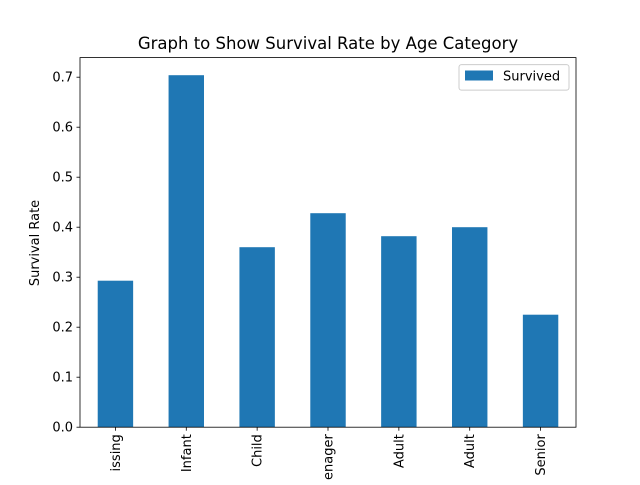 This screenshot has width=640, height=485. Describe the element at coordinates (62, 128) in the screenshot. I see `y-tick-label-6: 0.6` at that location.